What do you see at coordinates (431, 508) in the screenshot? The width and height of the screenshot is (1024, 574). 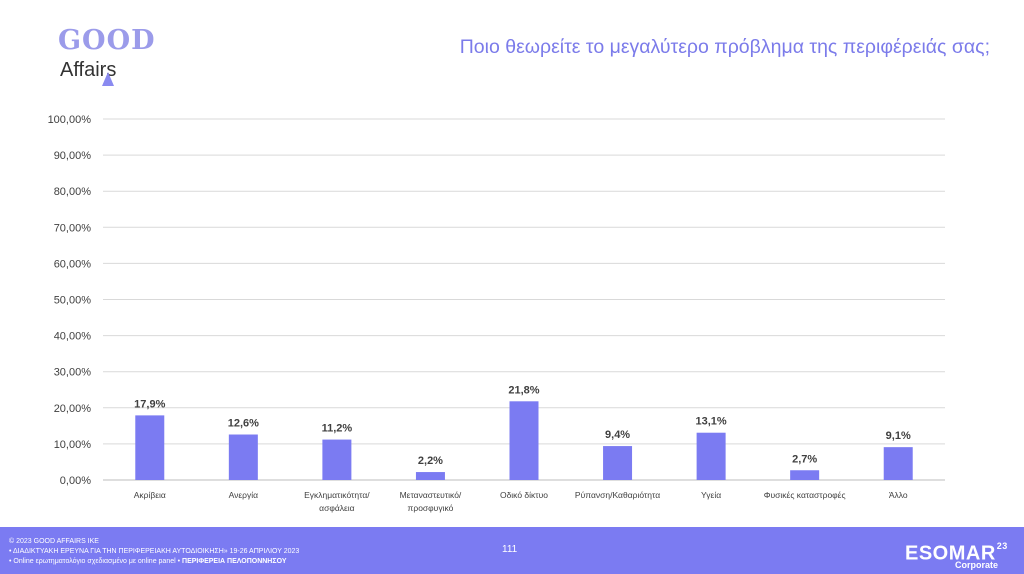 I see `x-tick-label: προσφυγικό` at bounding box center [431, 508].